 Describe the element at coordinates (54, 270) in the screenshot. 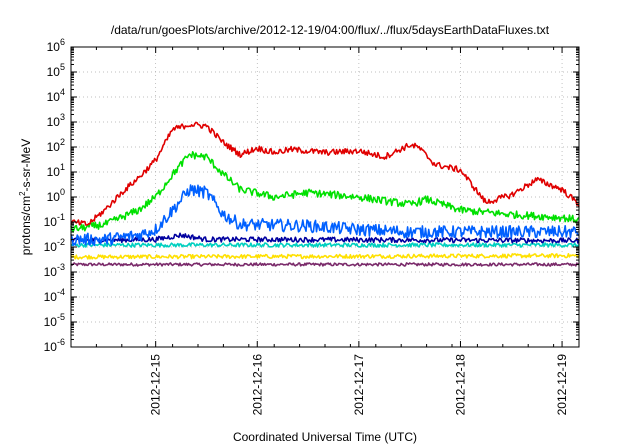

I see `y-tick-label: 10⁻³` at that location.